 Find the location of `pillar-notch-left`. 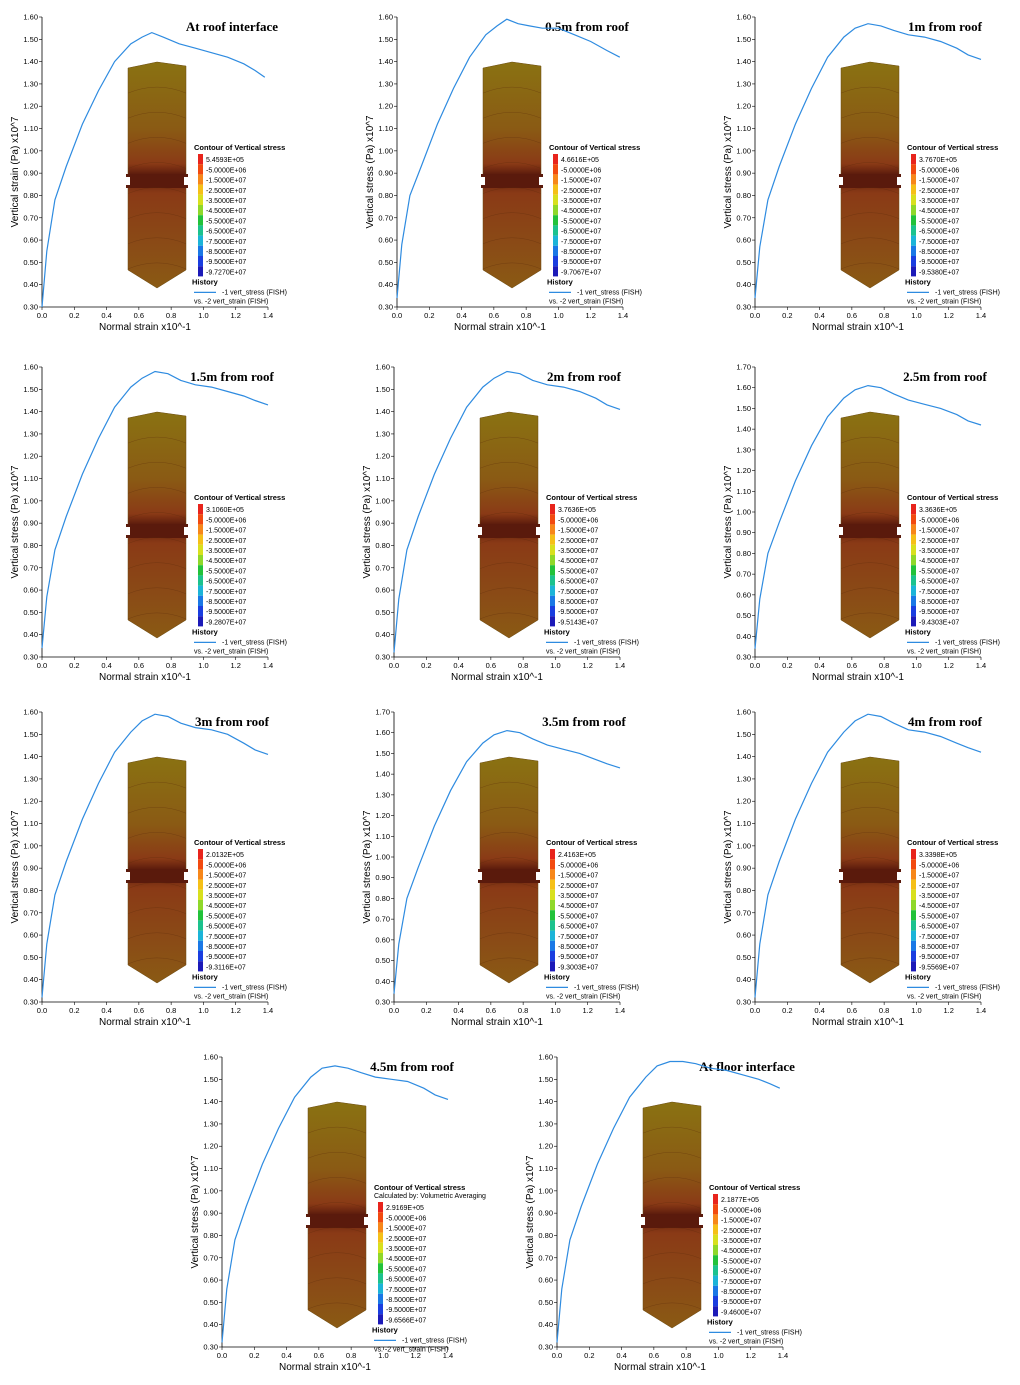

pillar-notch-left is located at coordinates (127, 531).